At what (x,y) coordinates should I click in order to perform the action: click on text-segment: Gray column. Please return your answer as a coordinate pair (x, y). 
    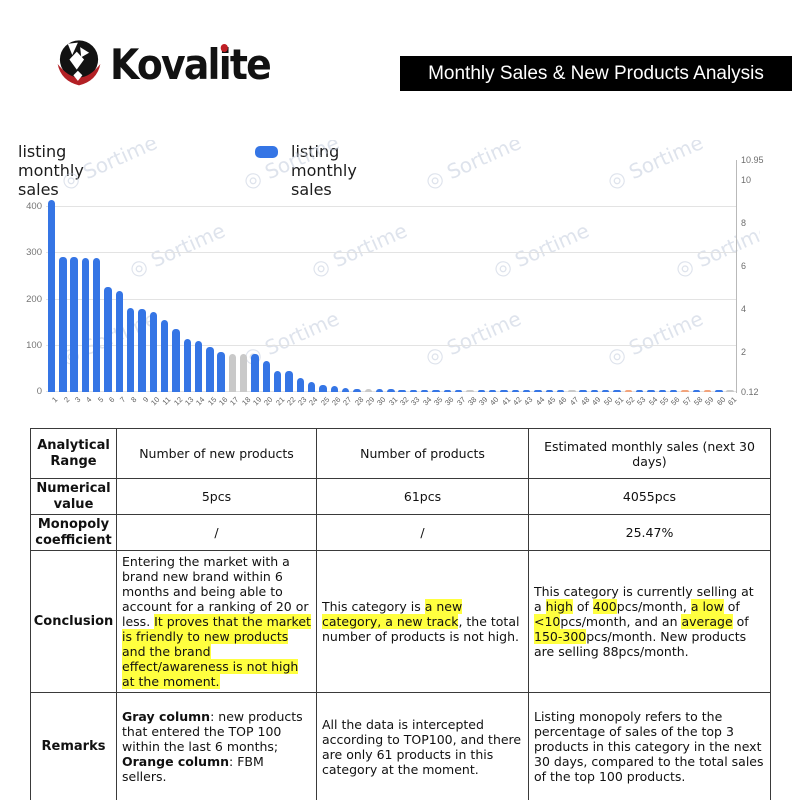
    Looking at the image, I should click on (166, 717).